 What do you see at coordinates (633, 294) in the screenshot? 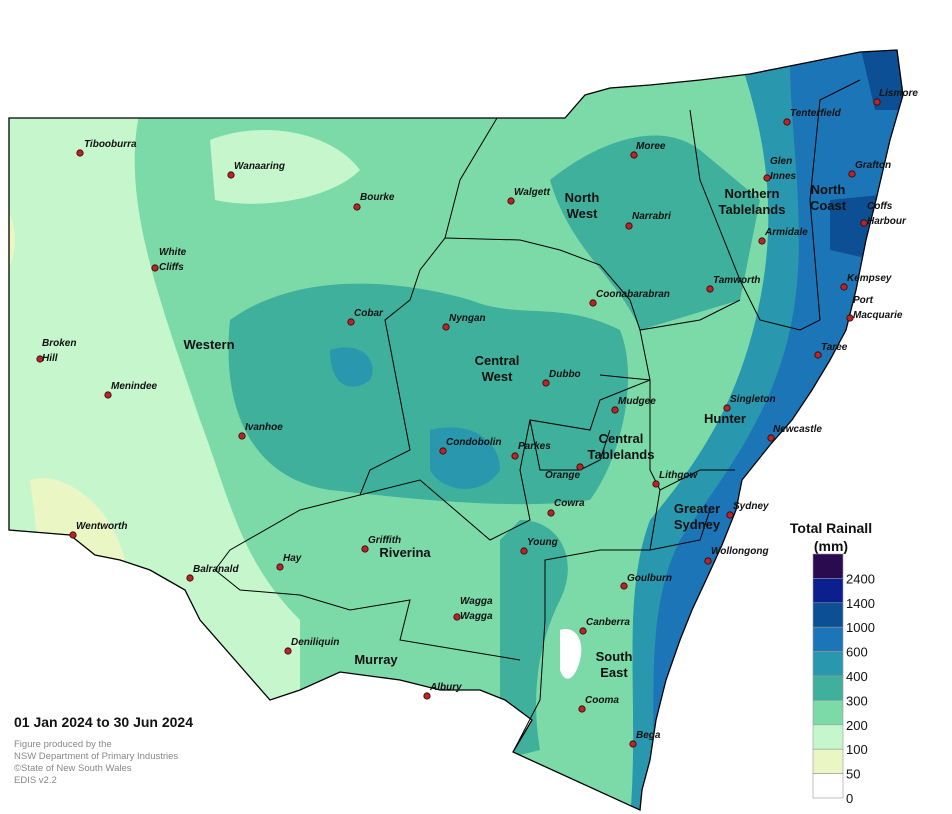
I see `town-label: Coonabarabran` at bounding box center [633, 294].